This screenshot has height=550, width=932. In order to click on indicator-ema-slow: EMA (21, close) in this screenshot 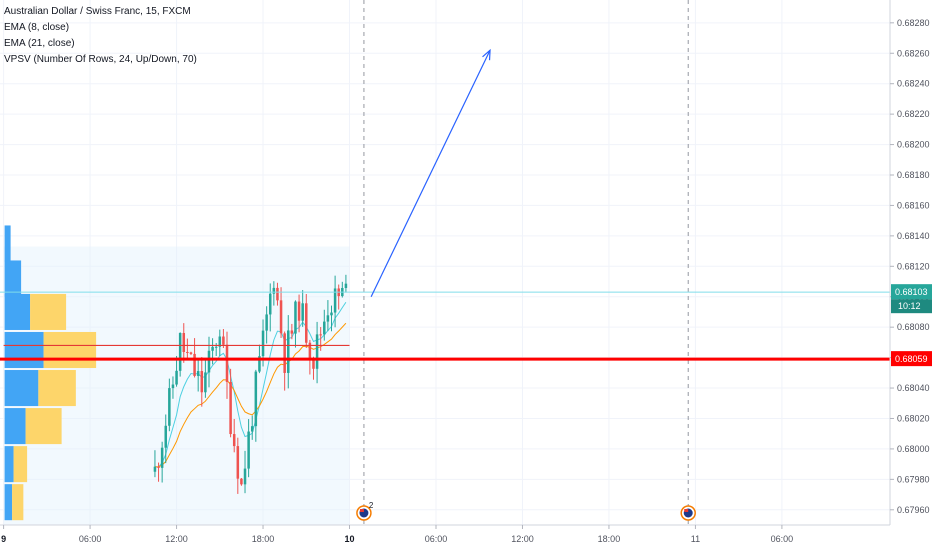, I will do `click(39, 43)`.